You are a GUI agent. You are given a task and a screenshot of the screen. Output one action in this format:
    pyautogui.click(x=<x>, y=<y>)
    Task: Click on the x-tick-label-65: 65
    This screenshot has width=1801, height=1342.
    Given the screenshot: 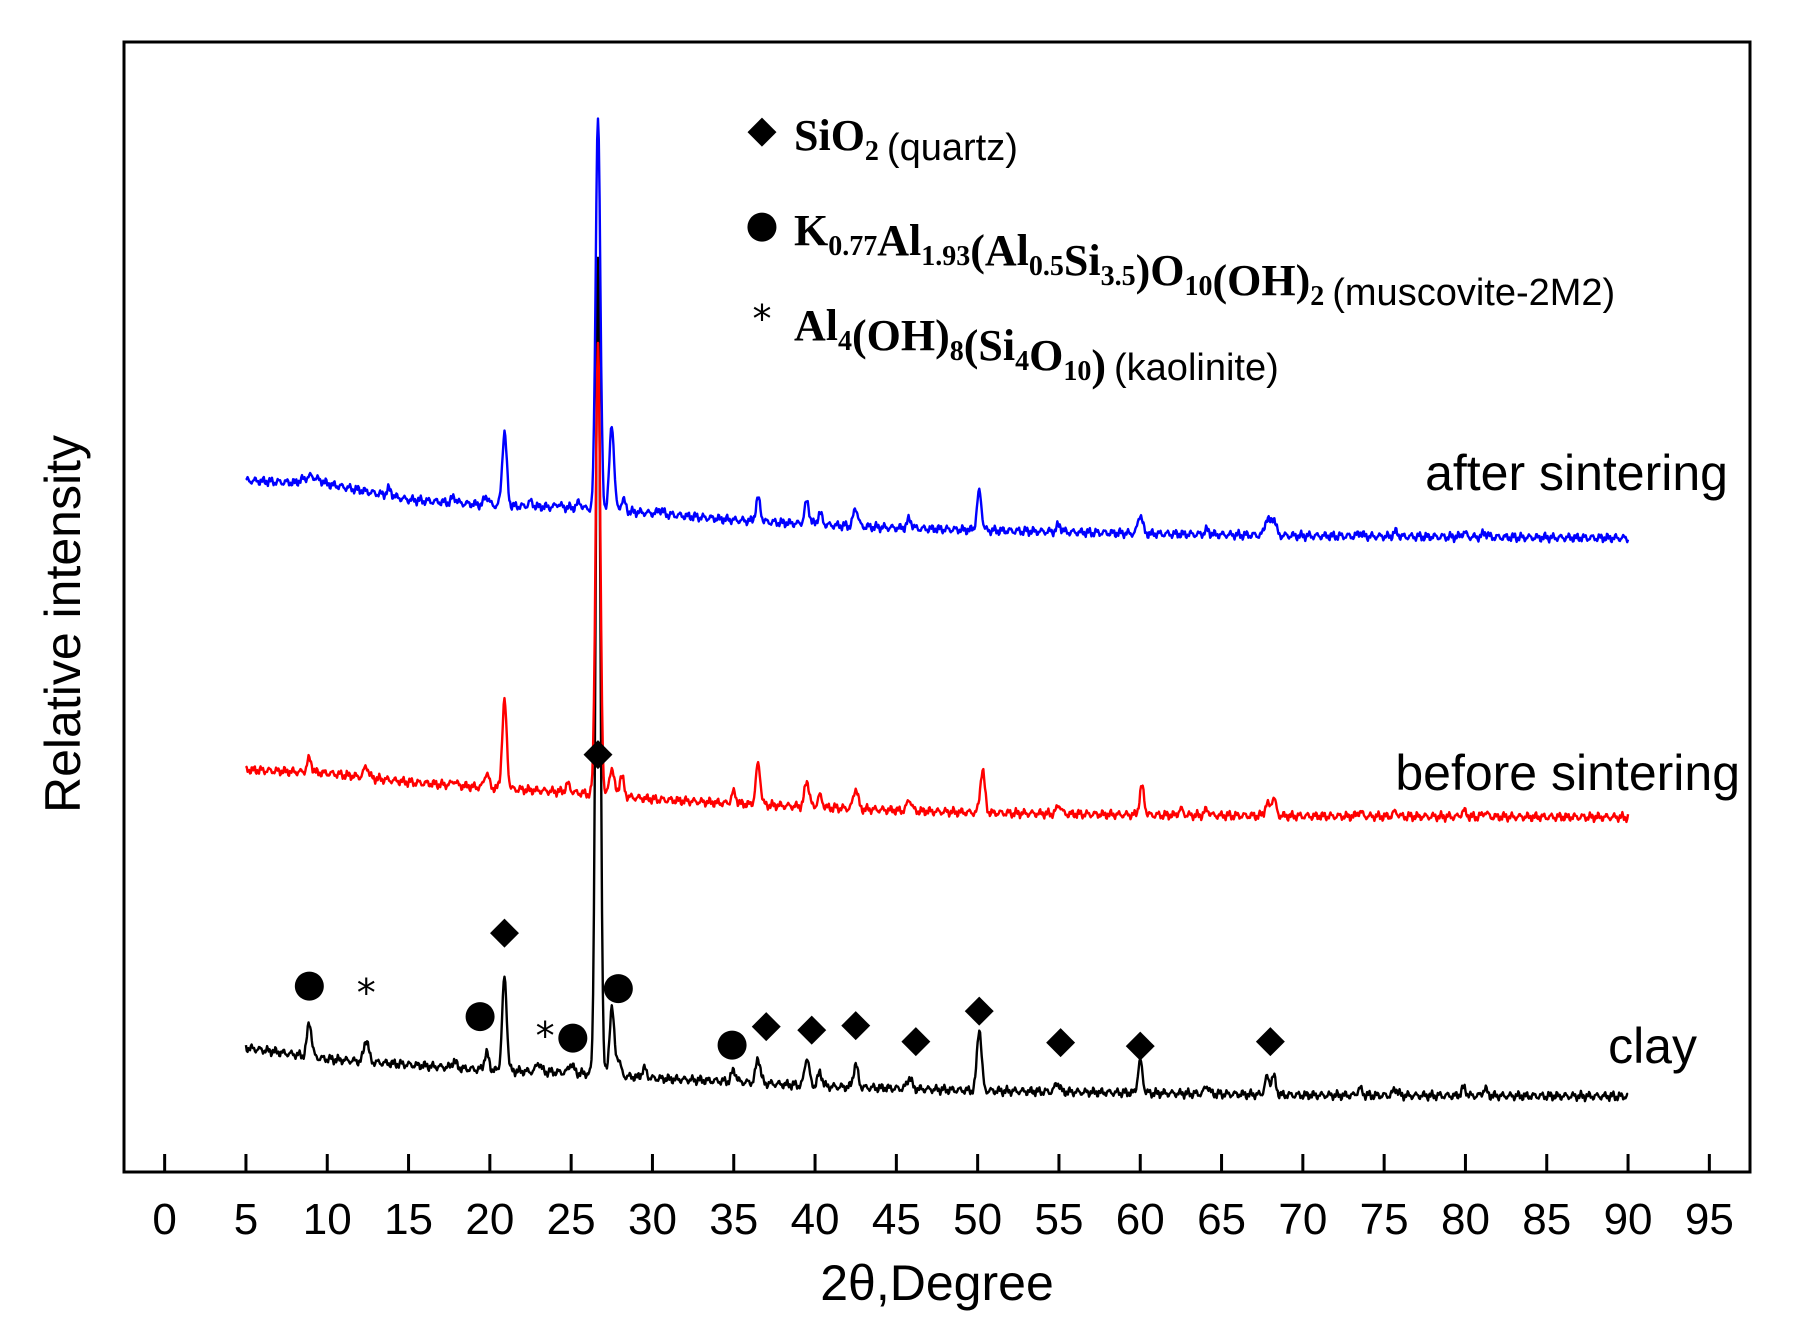 What is the action you would take?
    pyautogui.click(x=1221, y=1219)
    